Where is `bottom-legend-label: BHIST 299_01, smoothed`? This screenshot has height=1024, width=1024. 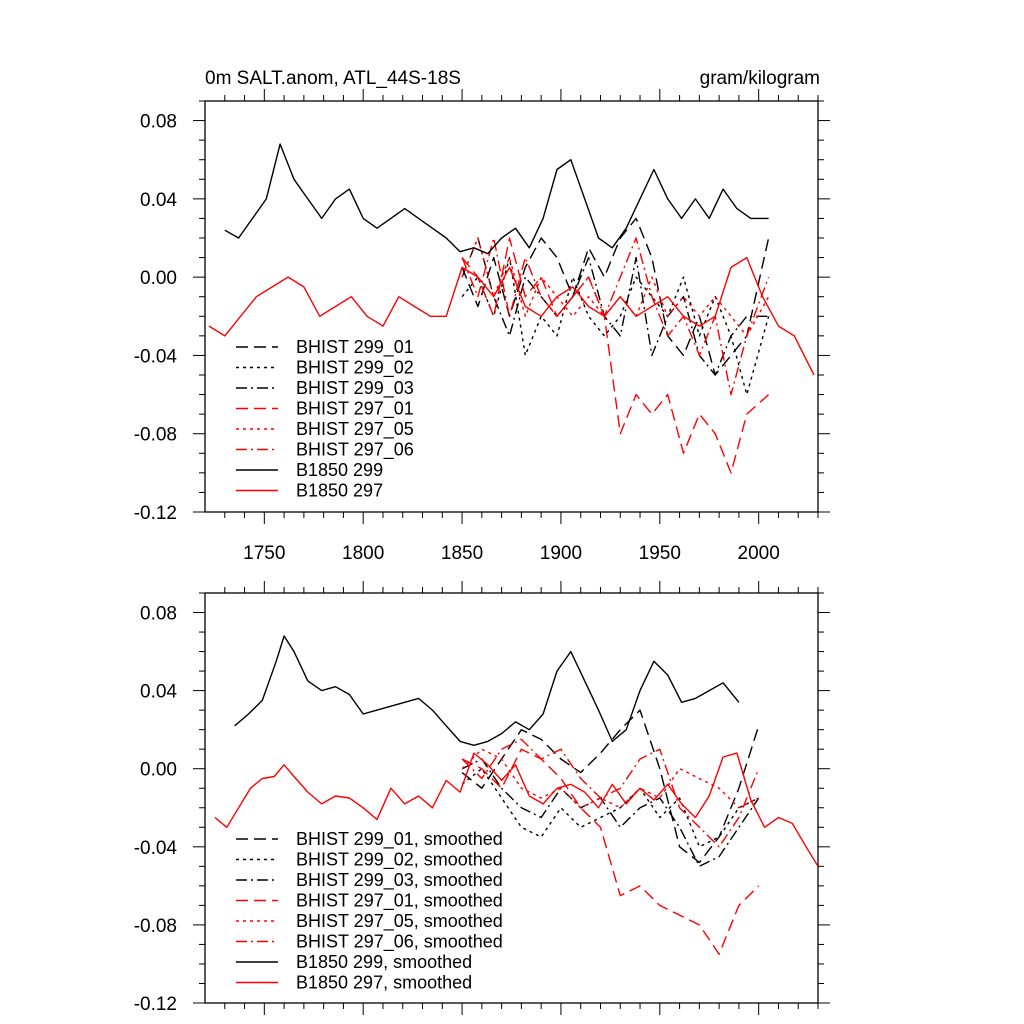 bottom-legend-label: BHIST 299_01, smoothed is located at coordinates (399, 839).